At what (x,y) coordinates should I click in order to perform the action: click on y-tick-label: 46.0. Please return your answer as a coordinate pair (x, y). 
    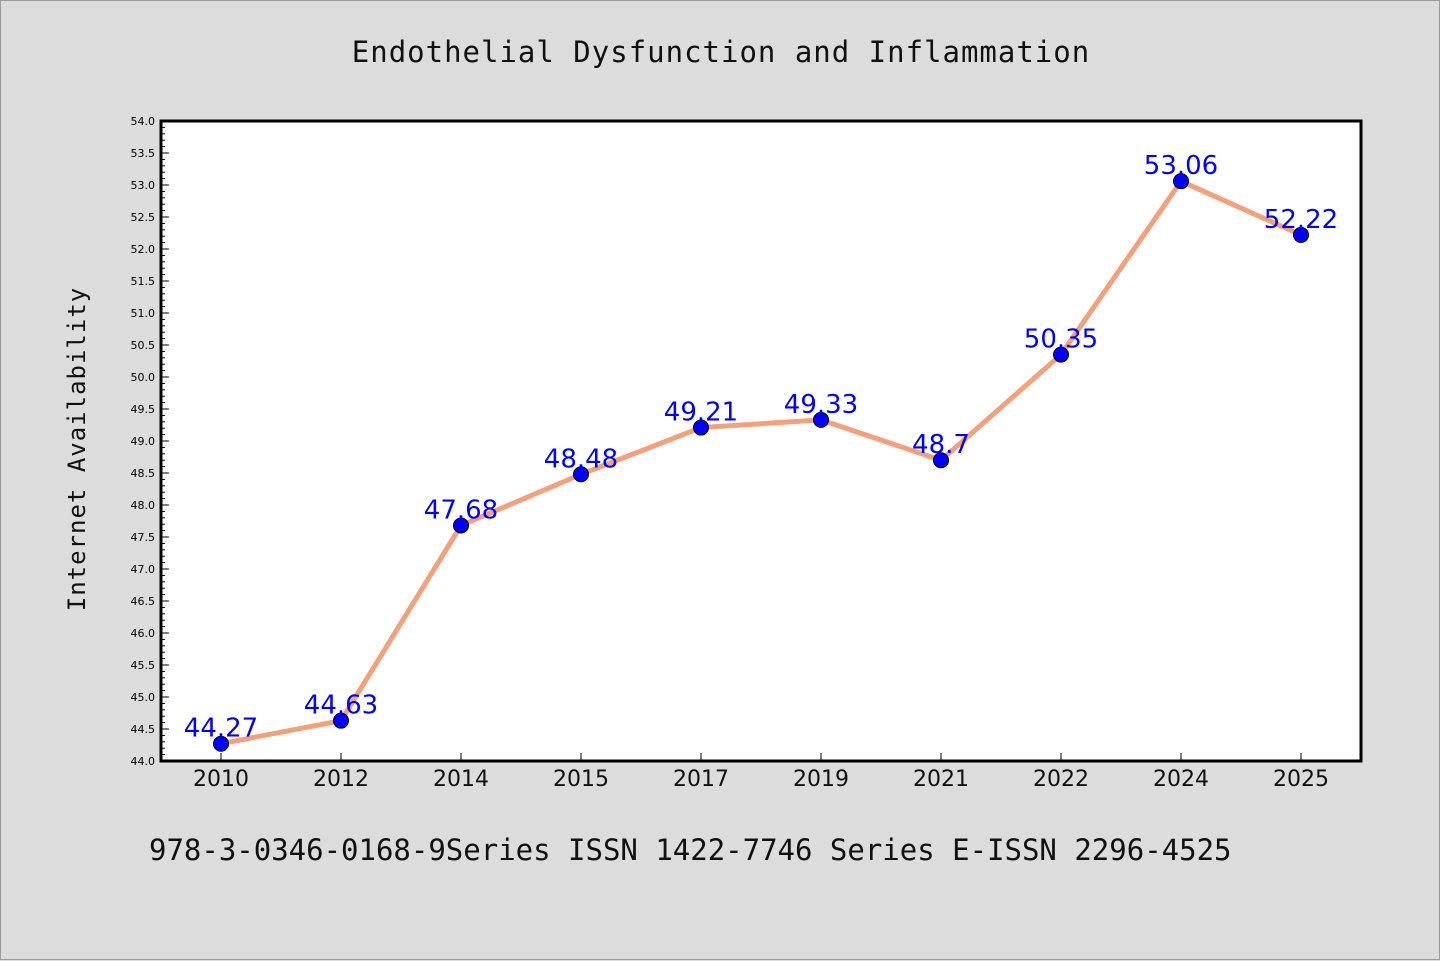
    Looking at the image, I should click on (143, 633).